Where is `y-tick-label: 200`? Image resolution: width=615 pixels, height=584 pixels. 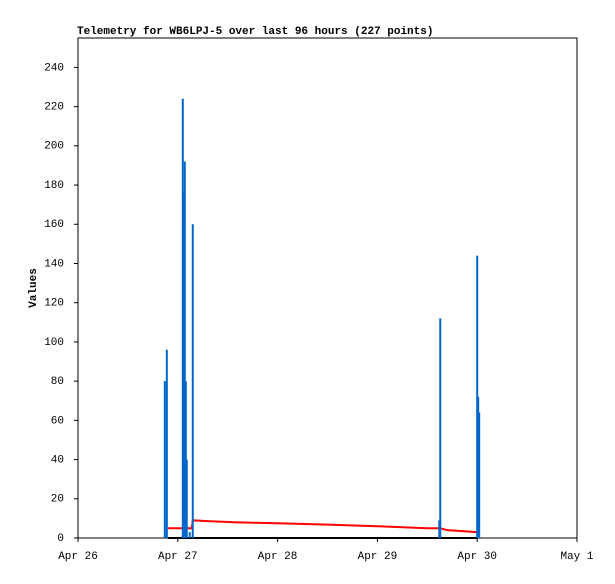
y-tick-label: 200 is located at coordinates (54, 147).